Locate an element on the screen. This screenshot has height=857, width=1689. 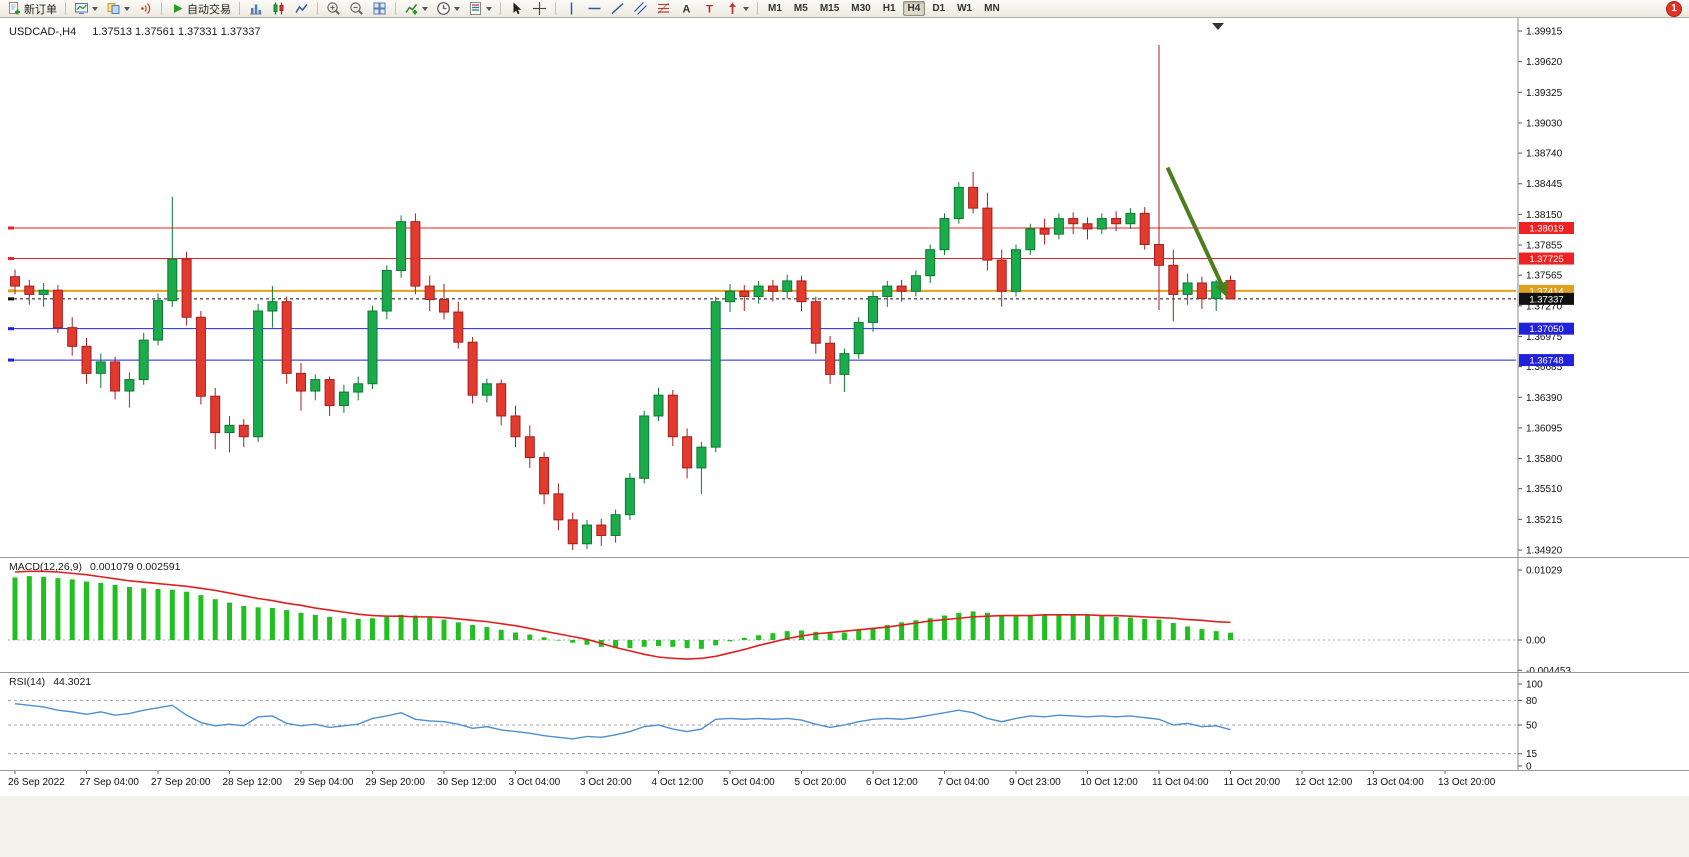
tf-w1-button: W1 is located at coordinates (965, 8).